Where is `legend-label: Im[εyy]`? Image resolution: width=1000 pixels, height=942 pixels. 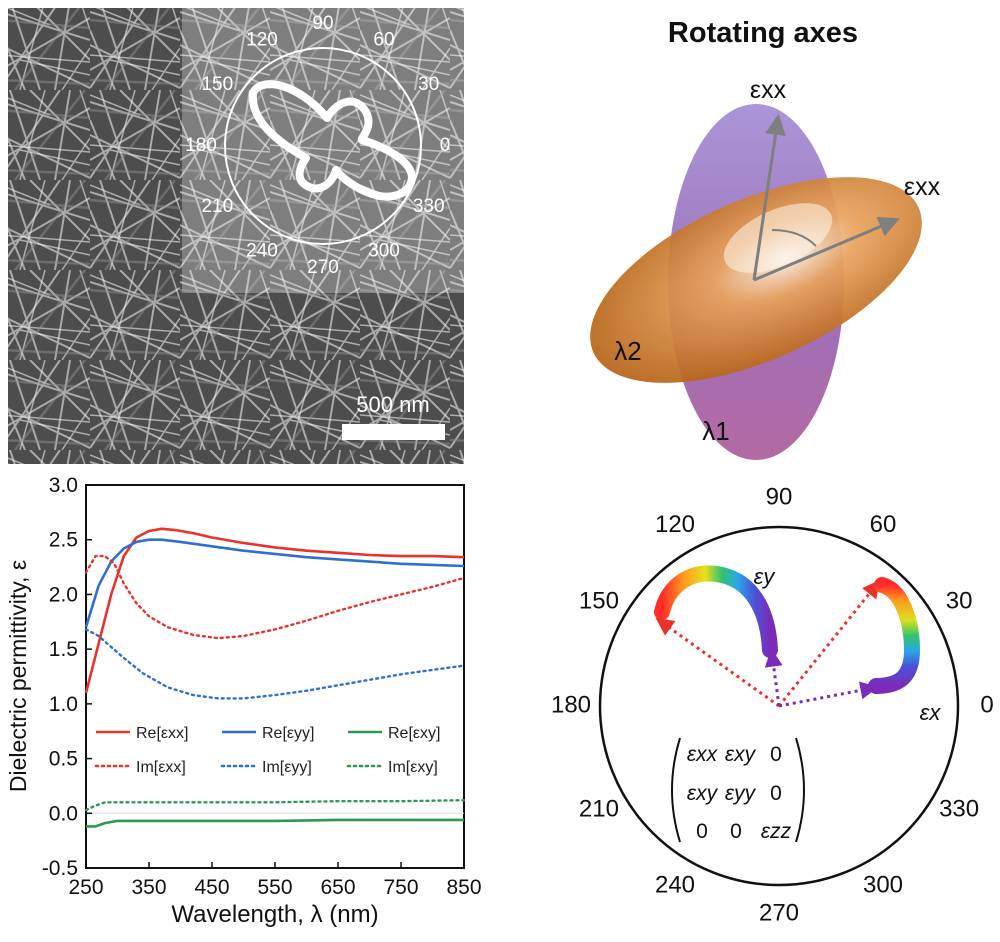 legend-label: Im[εyy] is located at coordinates (287, 767).